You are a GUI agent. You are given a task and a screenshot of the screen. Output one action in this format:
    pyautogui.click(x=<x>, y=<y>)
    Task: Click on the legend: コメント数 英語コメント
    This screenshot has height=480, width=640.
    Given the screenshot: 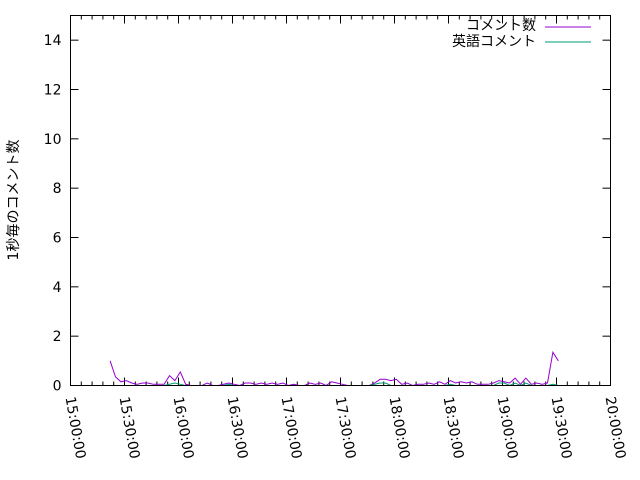 What is the action you would take?
    pyautogui.click(x=521, y=34)
    